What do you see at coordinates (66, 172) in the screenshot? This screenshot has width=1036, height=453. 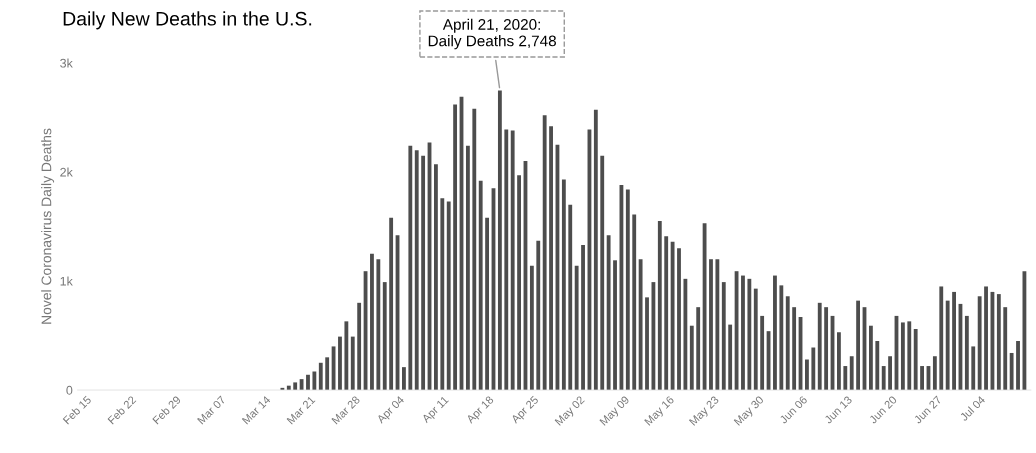 I see `y-tick-label: 2k` at bounding box center [66, 172].